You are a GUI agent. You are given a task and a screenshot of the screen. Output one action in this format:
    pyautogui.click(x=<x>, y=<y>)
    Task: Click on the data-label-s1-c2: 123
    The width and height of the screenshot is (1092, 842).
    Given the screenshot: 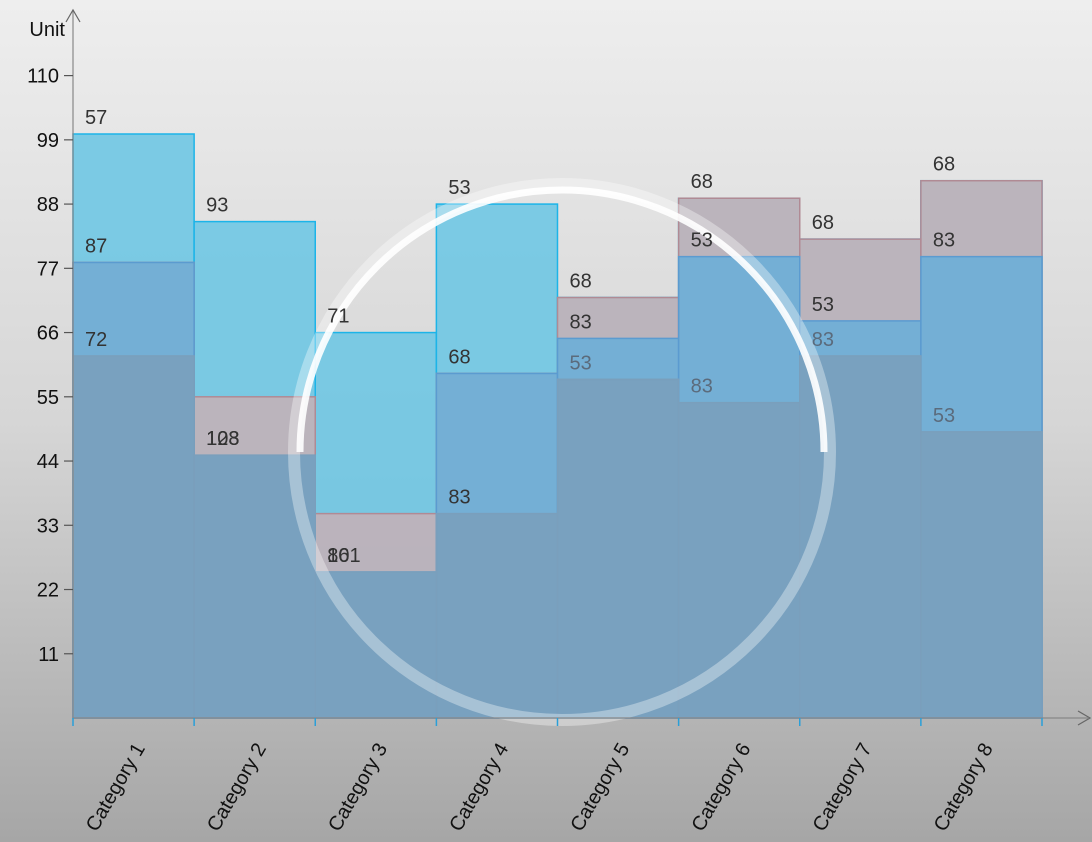 What is the action you would take?
    pyautogui.click(x=222, y=439)
    